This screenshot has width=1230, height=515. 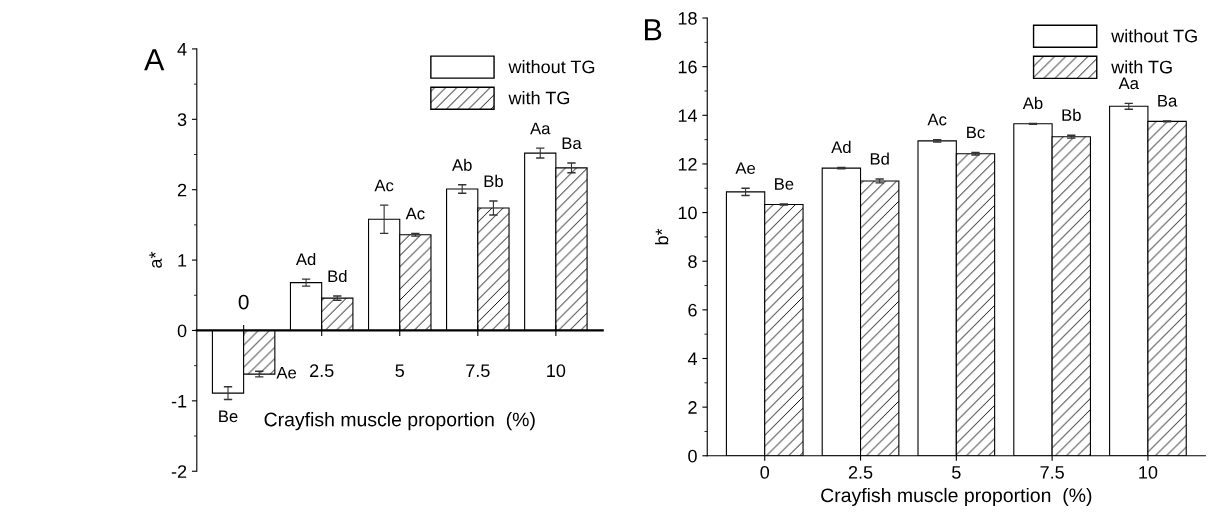 I want to click on data-label: Bc, so click(x=976, y=132).